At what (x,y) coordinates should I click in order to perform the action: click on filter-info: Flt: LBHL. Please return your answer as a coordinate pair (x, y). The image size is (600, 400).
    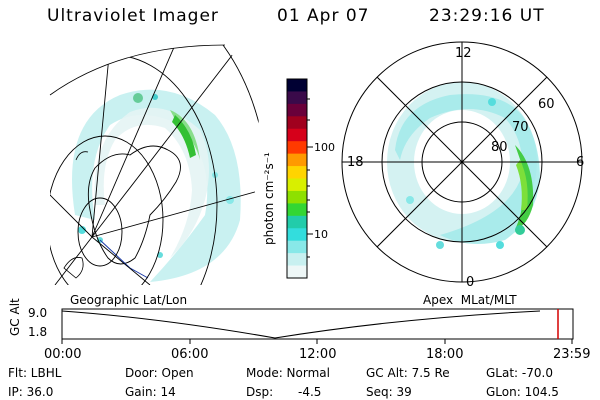
    Looking at the image, I should click on (35, 373).